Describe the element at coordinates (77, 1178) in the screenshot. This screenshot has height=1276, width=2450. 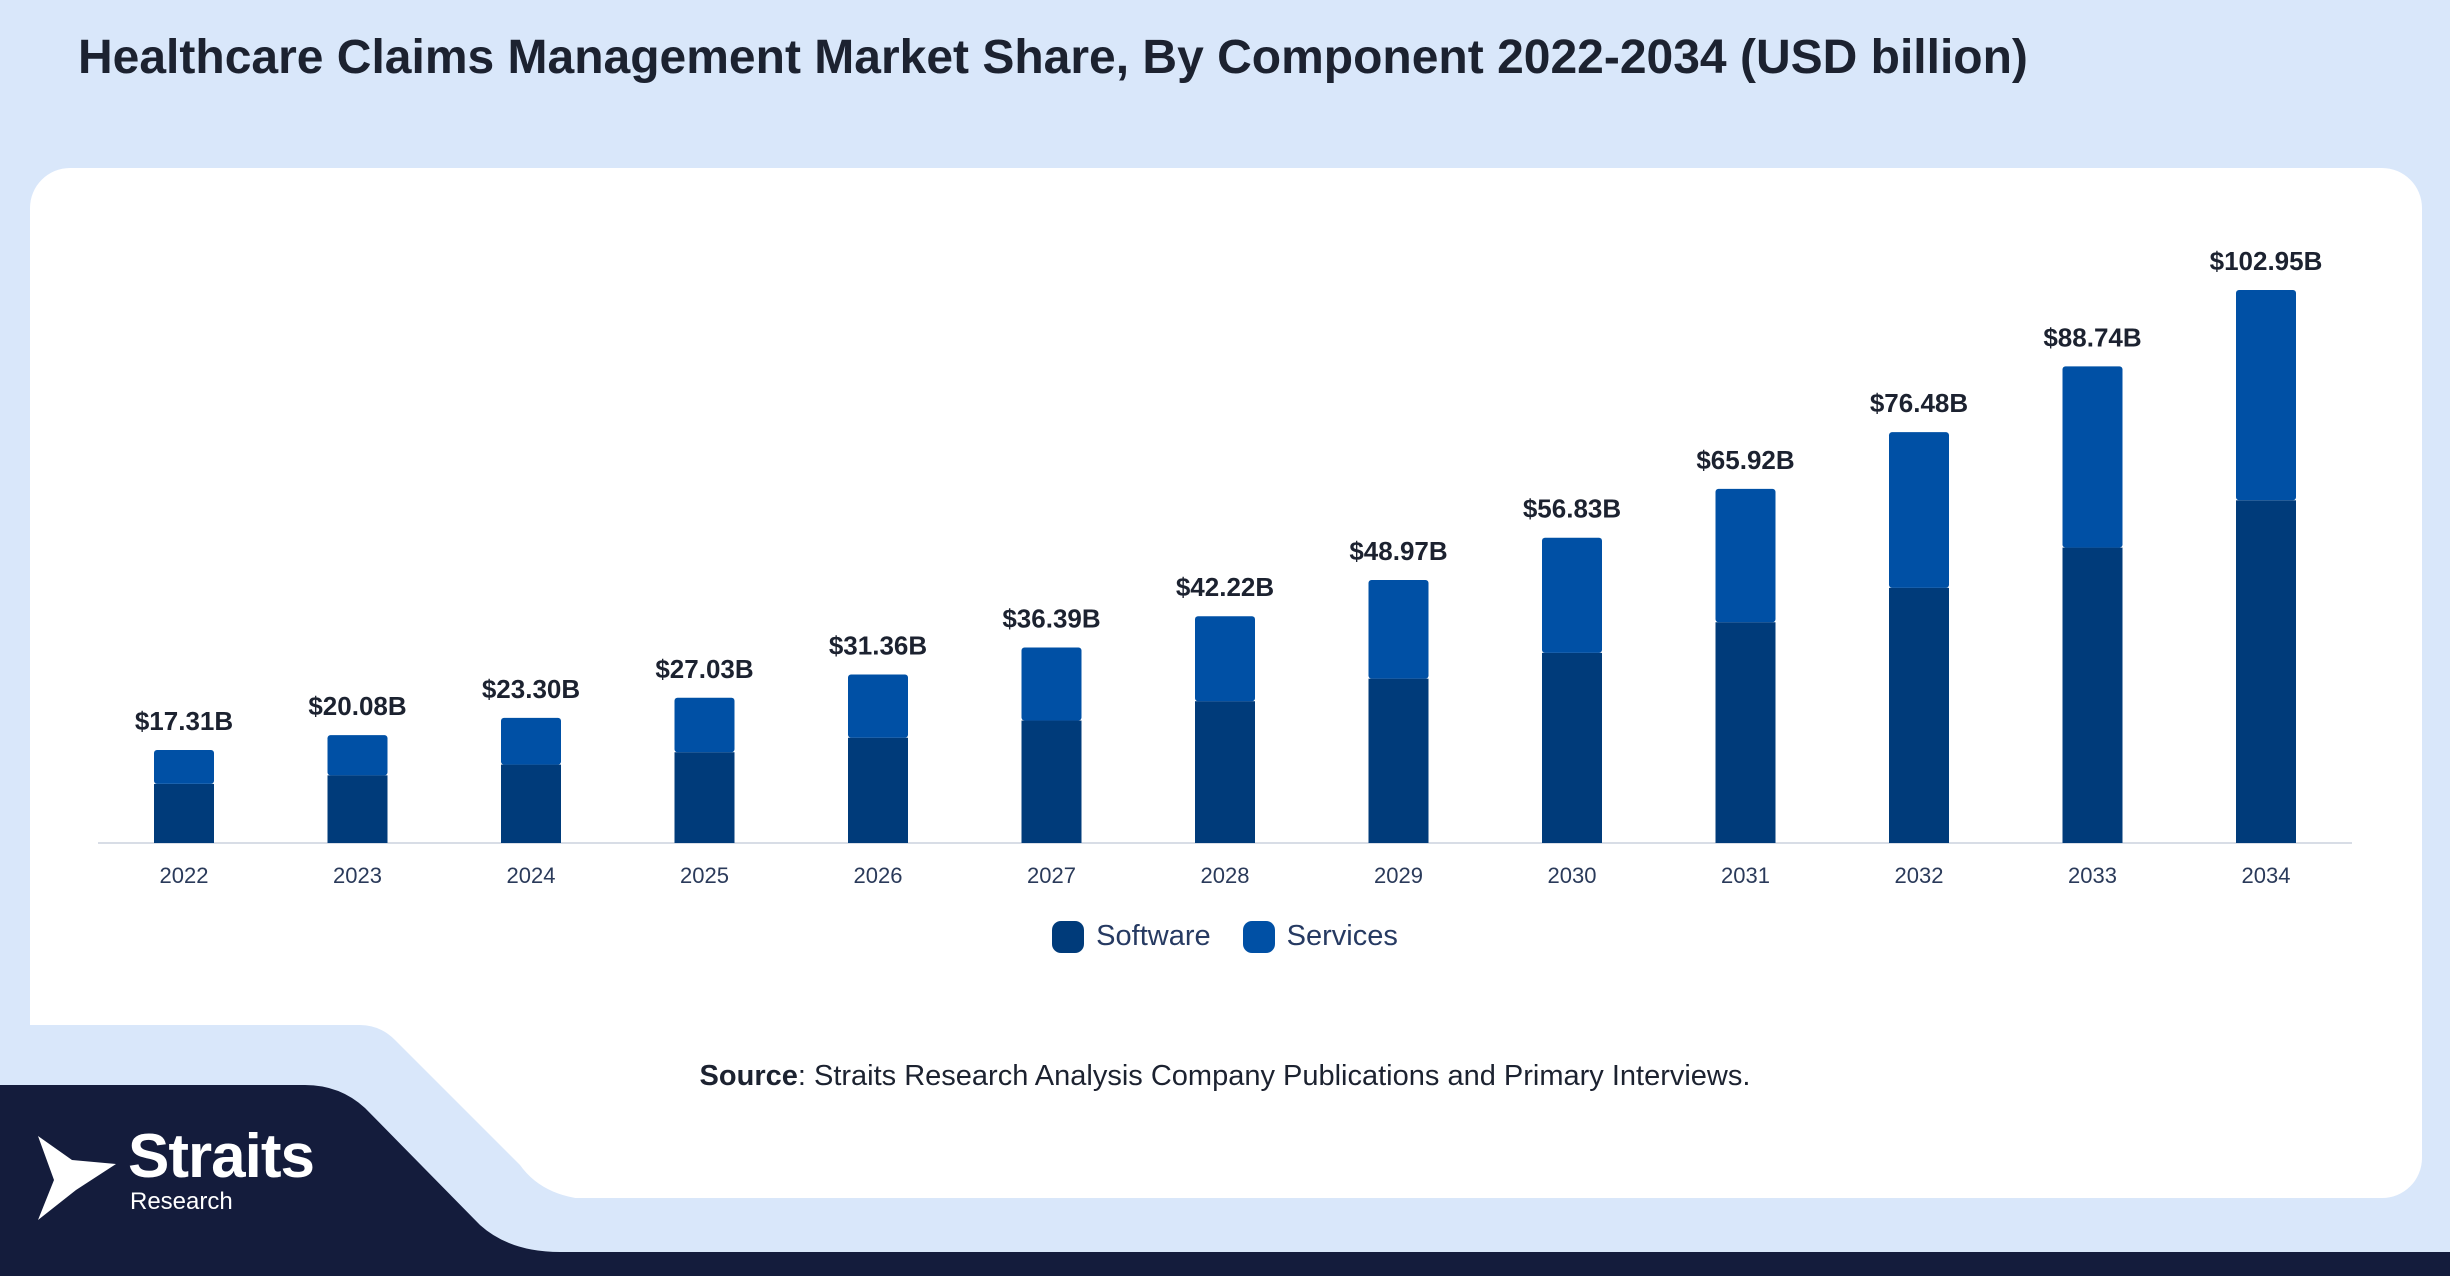
I see `logo-arrow-icon` at that location.